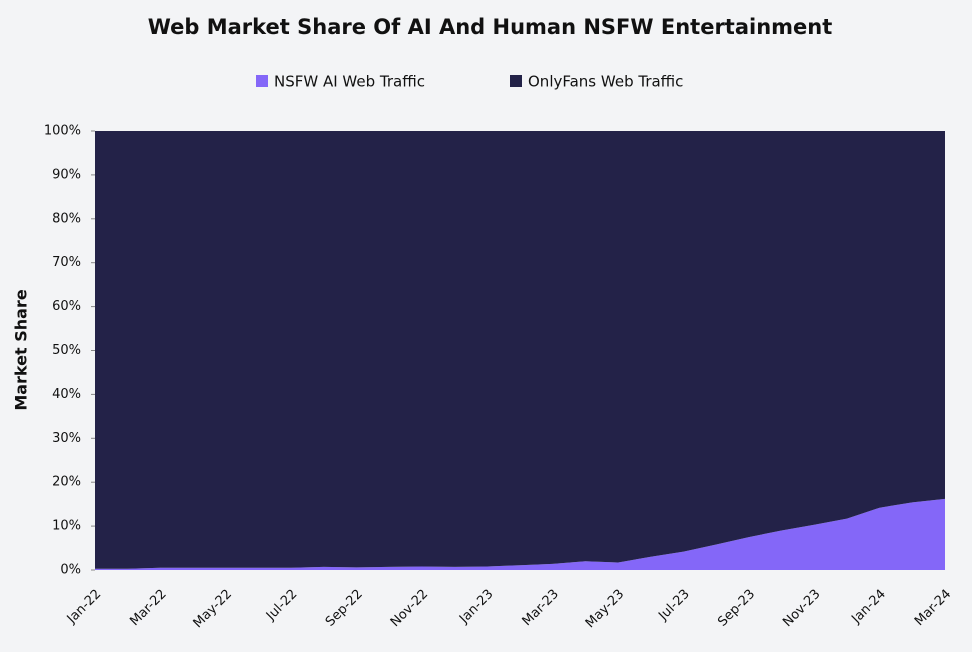 The height and width of the screenshot is (652, 972). Describe the element at coordinates (62, 131) in the screenshot. I see `y-tick-label: 100%` at that location.